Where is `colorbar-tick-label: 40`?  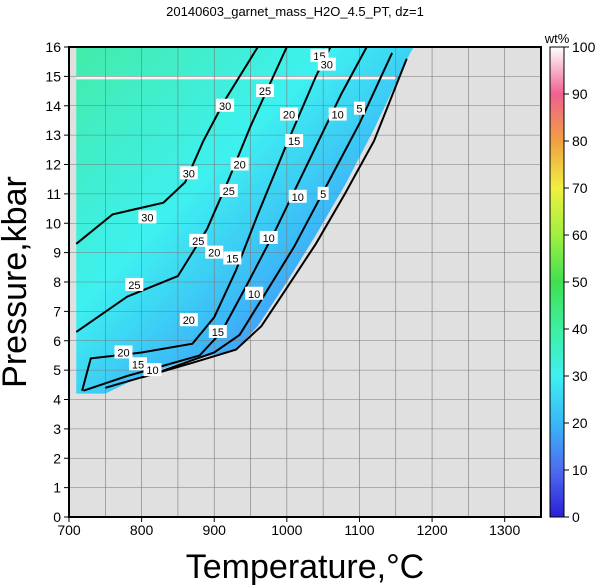
colorbar-tick-label: 40 is located at coordinates (580, 329).